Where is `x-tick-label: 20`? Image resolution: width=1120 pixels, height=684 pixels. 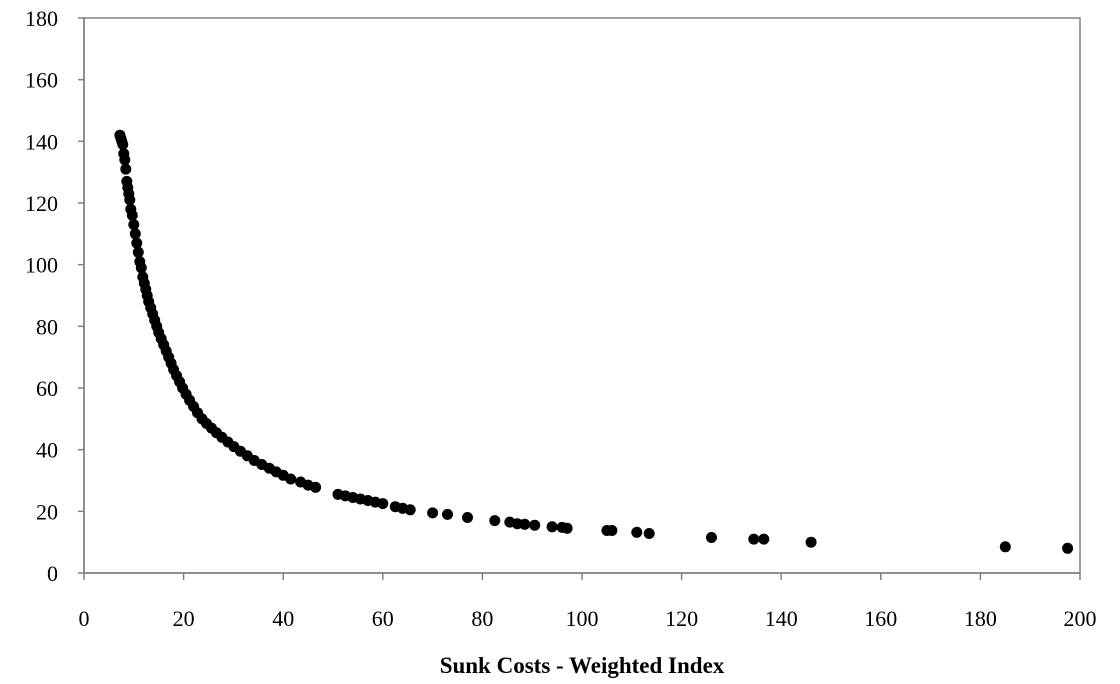
x-tick-label: 20 is located at coordinates (184, 618).